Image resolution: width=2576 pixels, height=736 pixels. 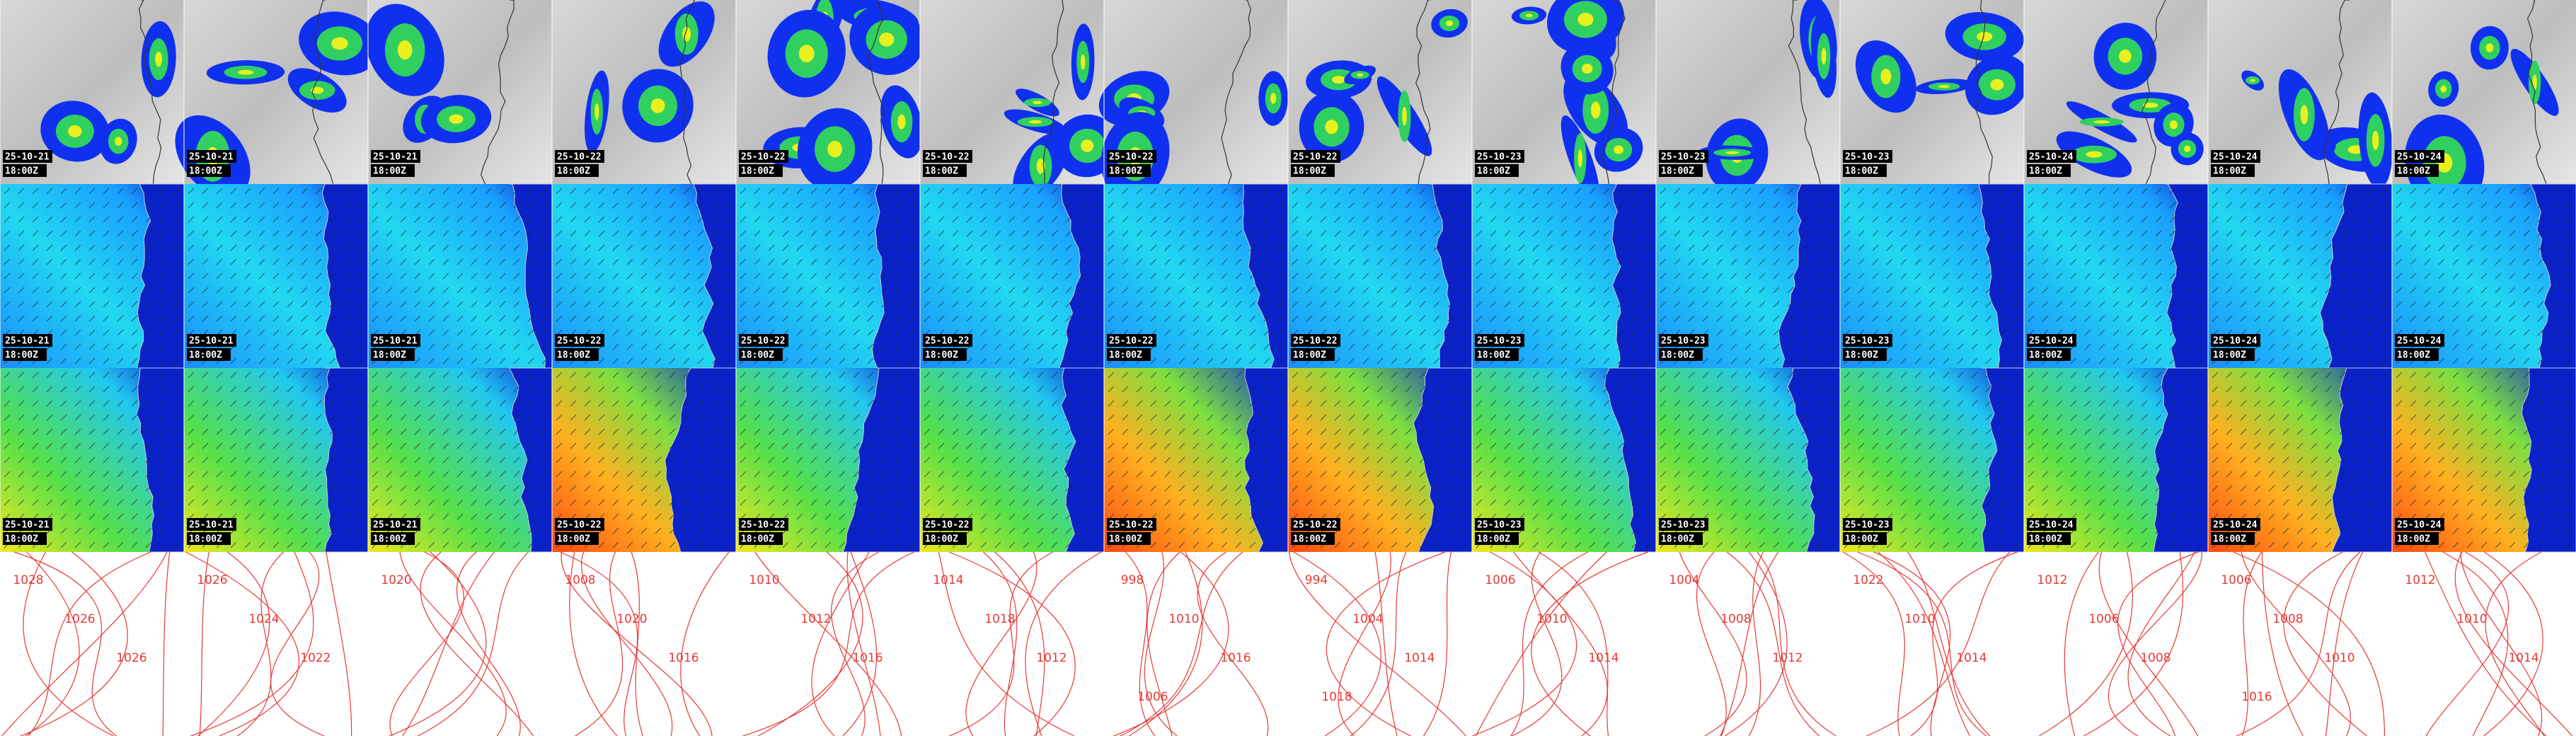 I want to click on isobar-label: 1022, so click(x=315, y=658).